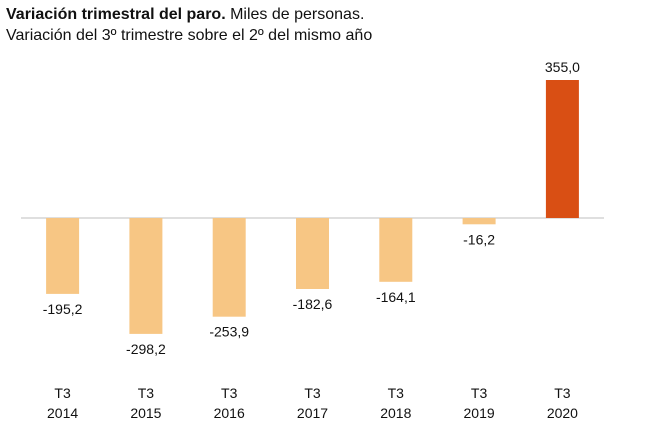  What do you see at coordinates (562, 413) in the screenshot?
I see `category-label-6-1: 2020` at bounding box center [562, 413].